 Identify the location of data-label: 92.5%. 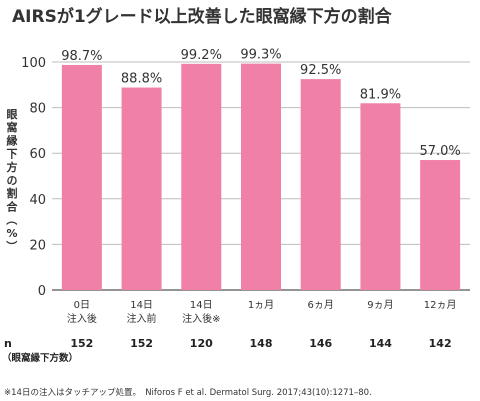
(320, 70).